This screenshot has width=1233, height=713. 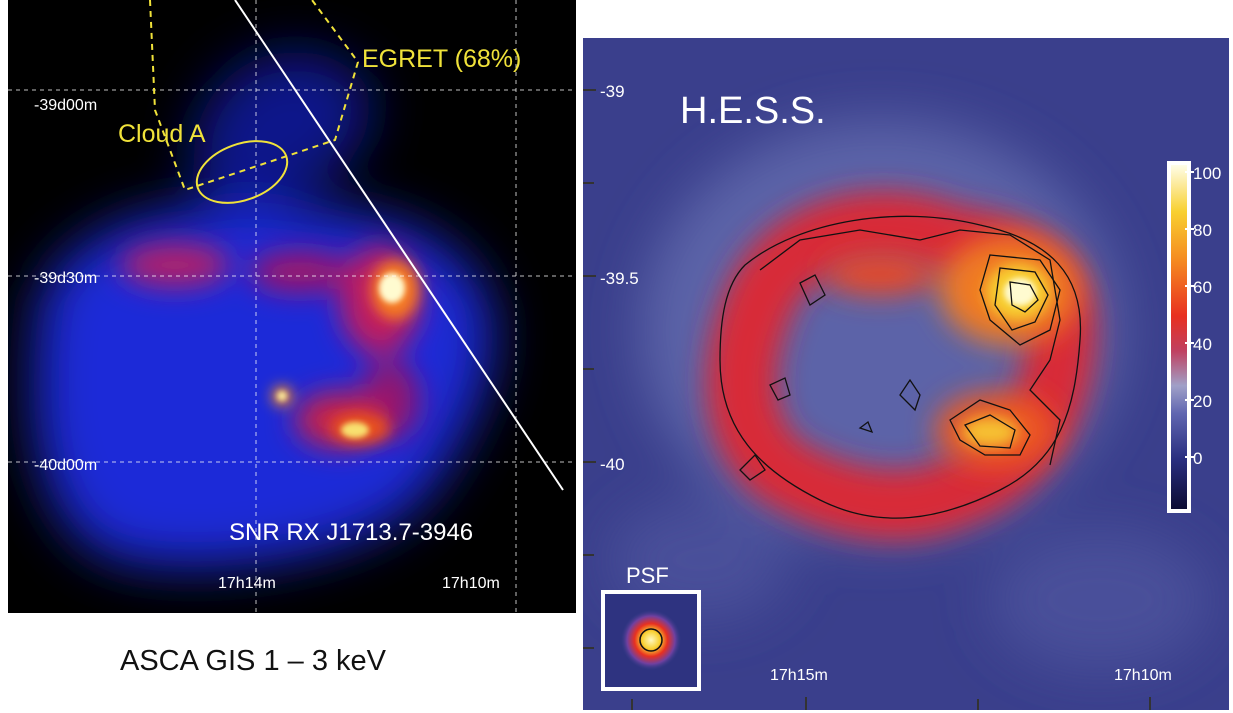 I want to click on psf-inset: PSF, so click(x=651, y=627).